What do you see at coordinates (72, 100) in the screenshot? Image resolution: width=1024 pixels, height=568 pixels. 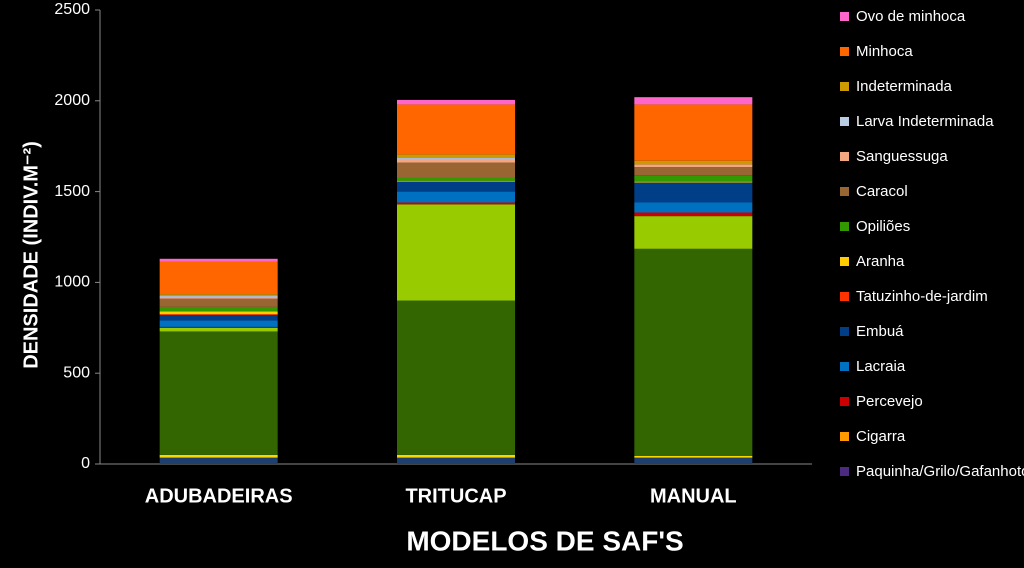 I see `y-tick-label: 2000` at bounding box center [72, 100].